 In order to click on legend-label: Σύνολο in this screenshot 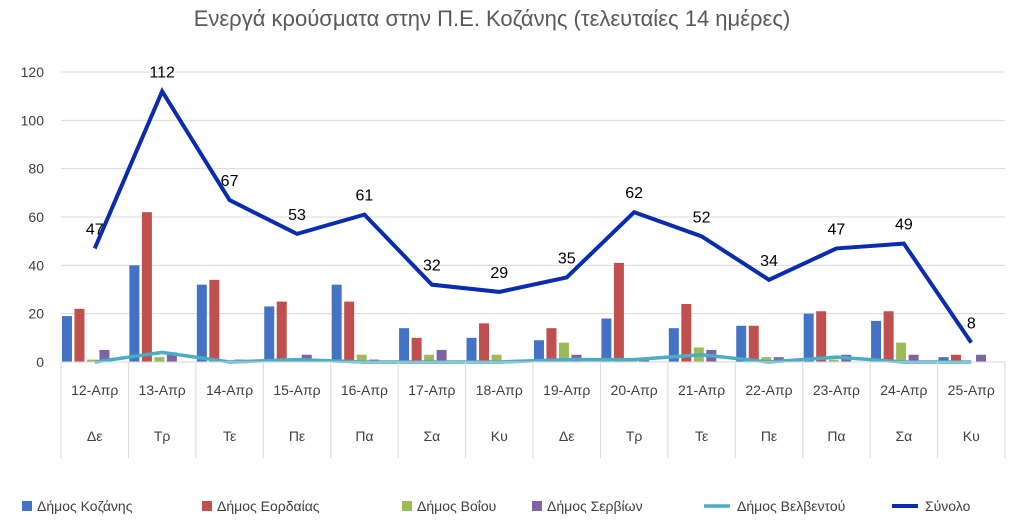, I will do `click(948, 506)`.